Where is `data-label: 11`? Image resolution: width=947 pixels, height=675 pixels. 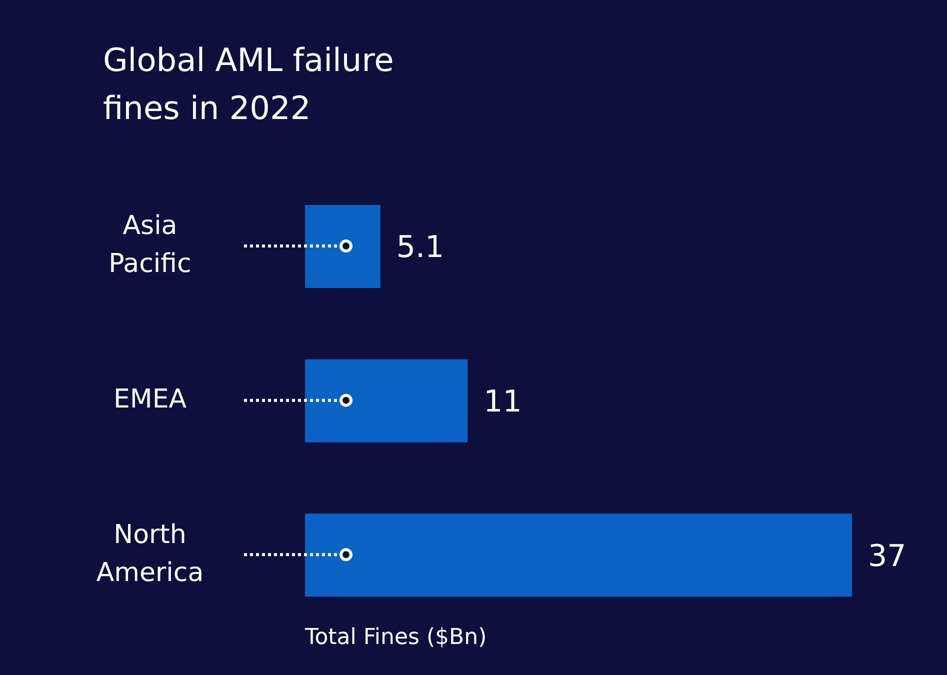
data-label: 11 is located at coordinates (503, 402).